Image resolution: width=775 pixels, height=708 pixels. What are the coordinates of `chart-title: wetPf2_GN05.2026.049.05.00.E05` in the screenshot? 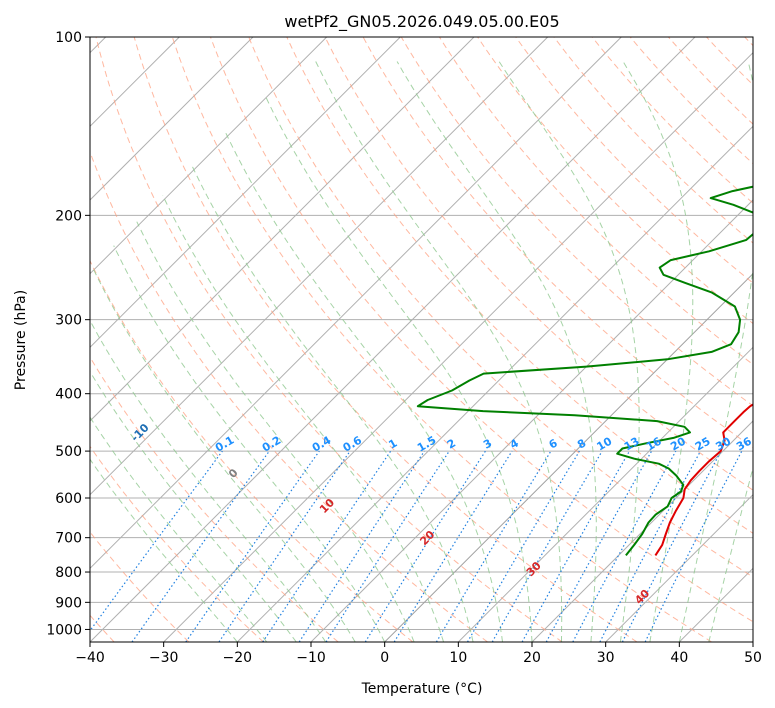 It's located at (421, 22).